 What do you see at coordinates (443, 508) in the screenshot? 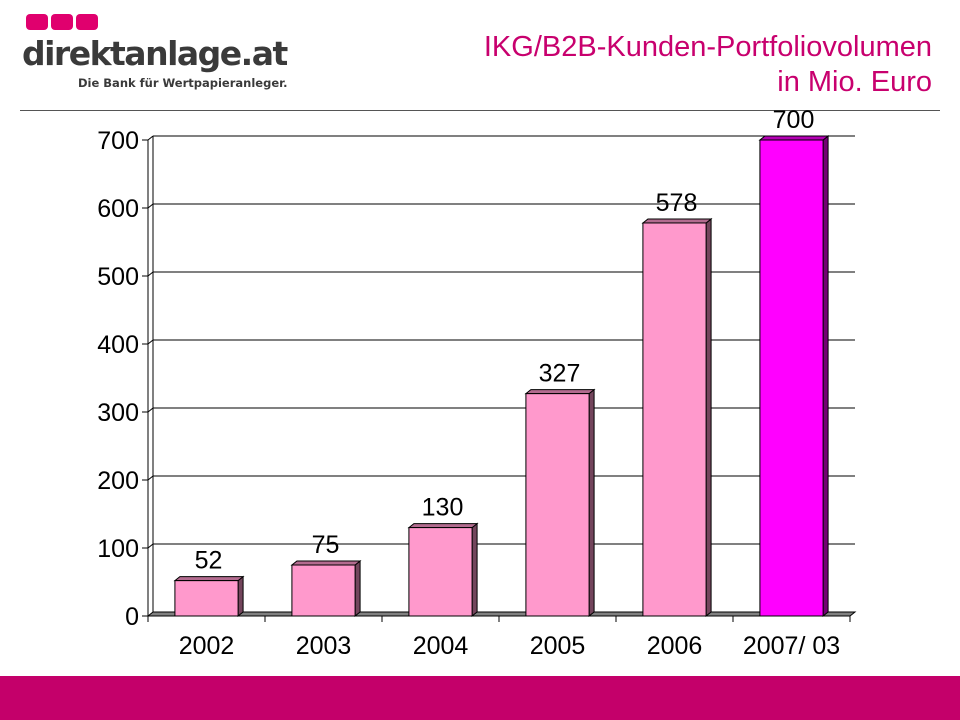
I see `data-label: 130` at bounding box center [443, 508].